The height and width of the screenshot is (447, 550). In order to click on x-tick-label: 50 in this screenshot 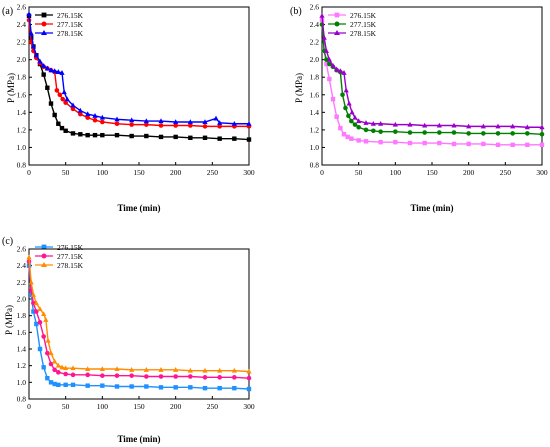, I will do `click(66, 172)`.